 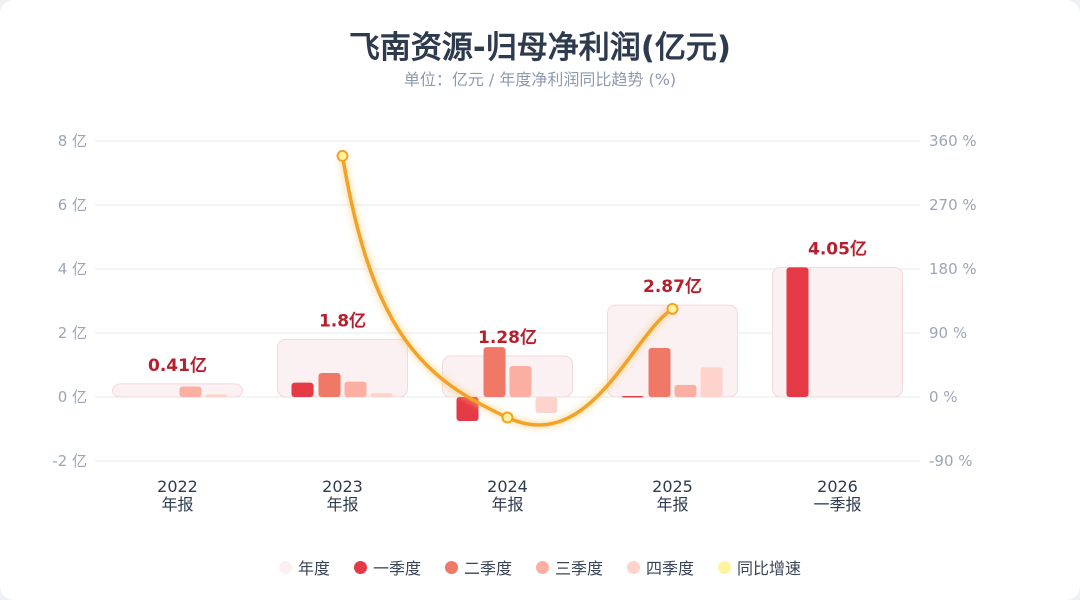 I want to click on legend-item: 同比增速, so click(x=759, y=567).